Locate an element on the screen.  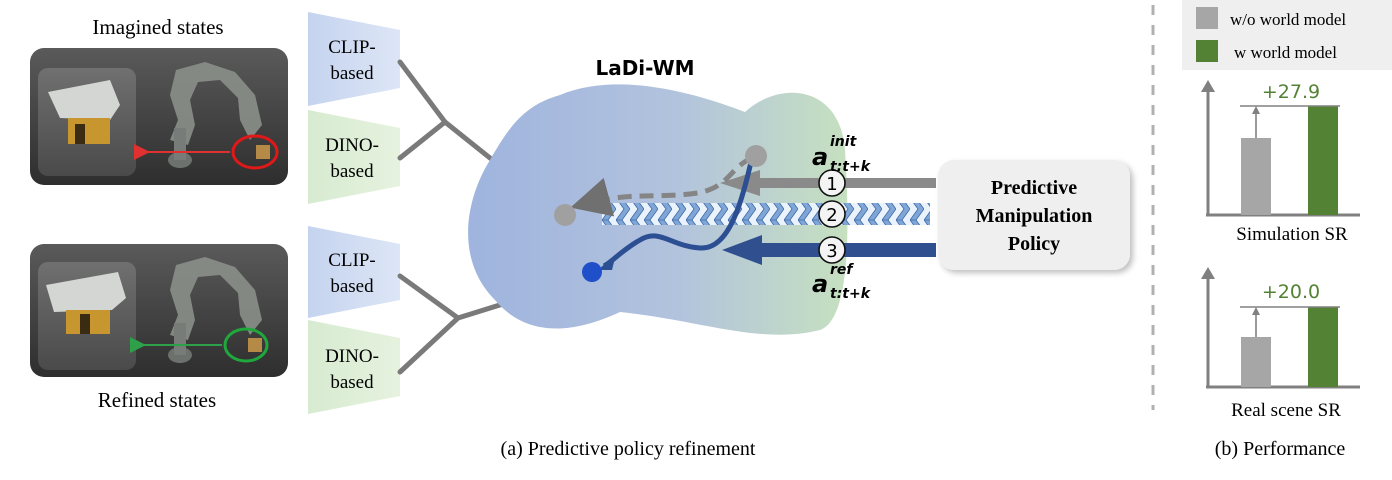
step-markers: 1 2 3 is located at coordinates (832, 216).